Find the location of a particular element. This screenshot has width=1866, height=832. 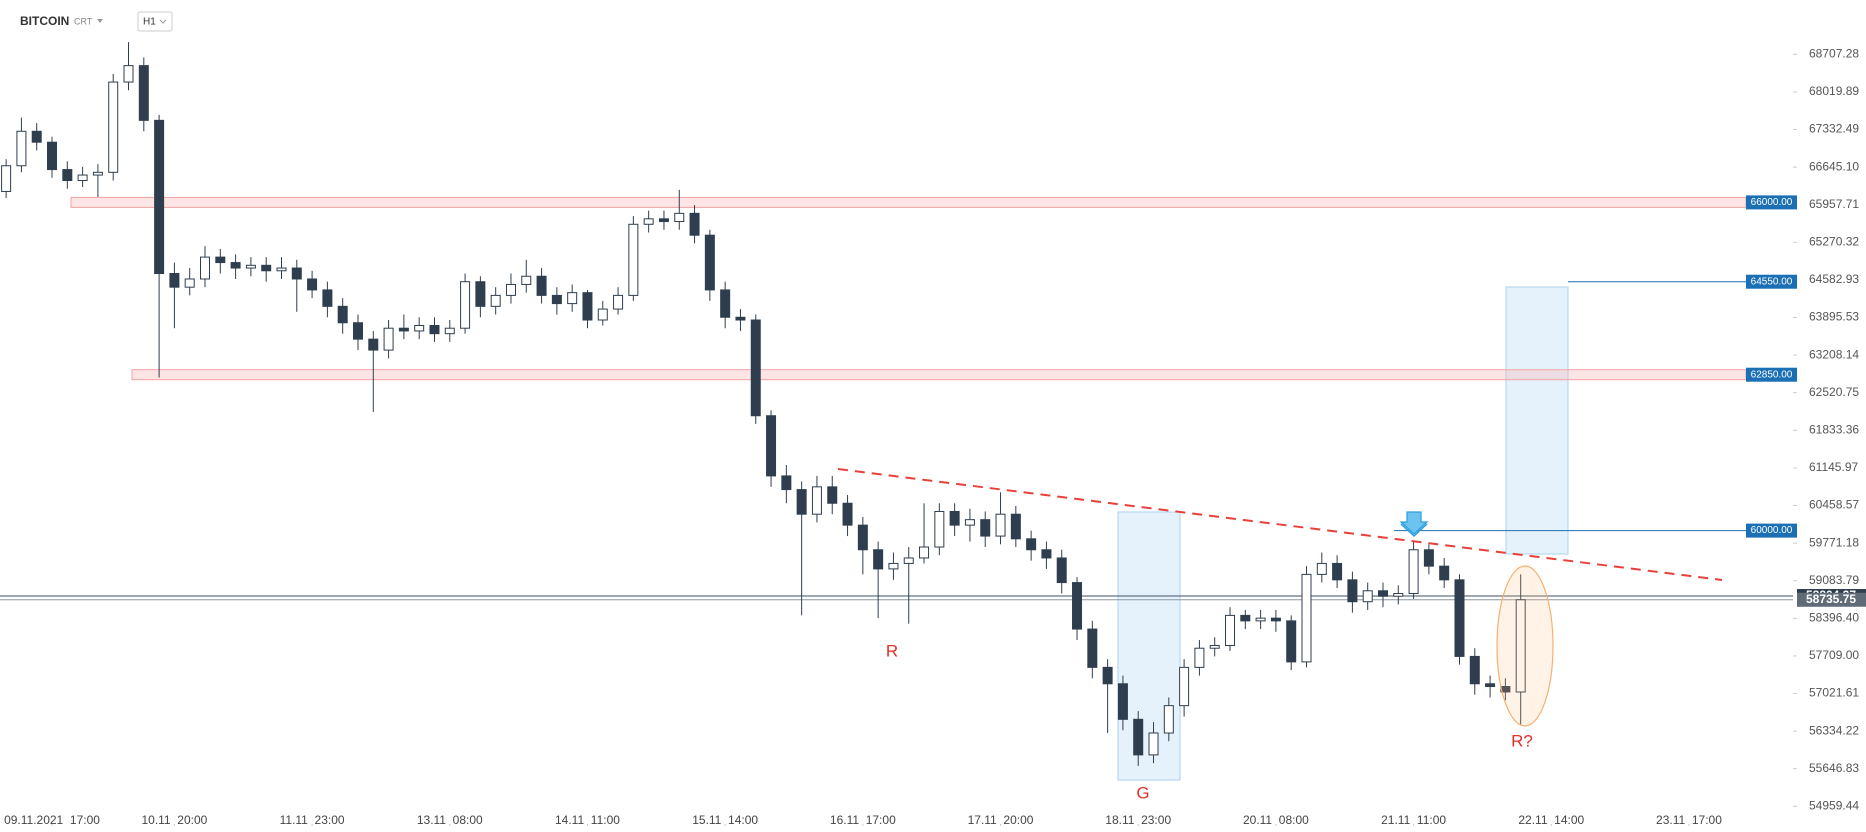

signal-arrow-chevron is located at coordinates (1414, 530).